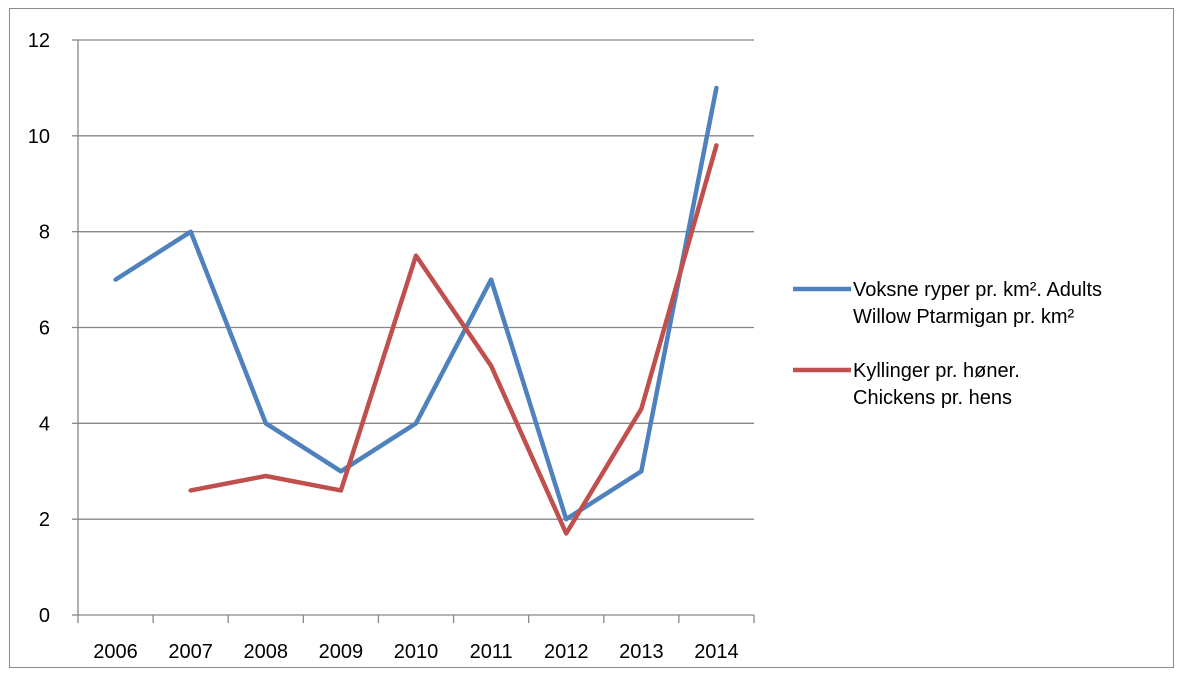 The image size is (1184, 675). What do you see at coordinates (716, 652) in the screenshot?
I see `x-tick-label: 2014` at bounding box center [716, 652].